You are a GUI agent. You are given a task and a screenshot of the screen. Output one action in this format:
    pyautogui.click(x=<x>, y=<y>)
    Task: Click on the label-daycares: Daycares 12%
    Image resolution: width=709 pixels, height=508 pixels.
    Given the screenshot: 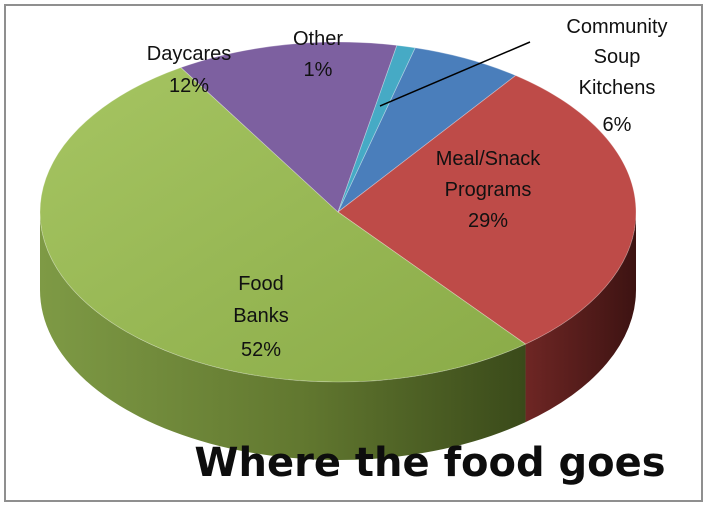 What is the action you would take?
    pyautogui.click(x=189, y=70)
    